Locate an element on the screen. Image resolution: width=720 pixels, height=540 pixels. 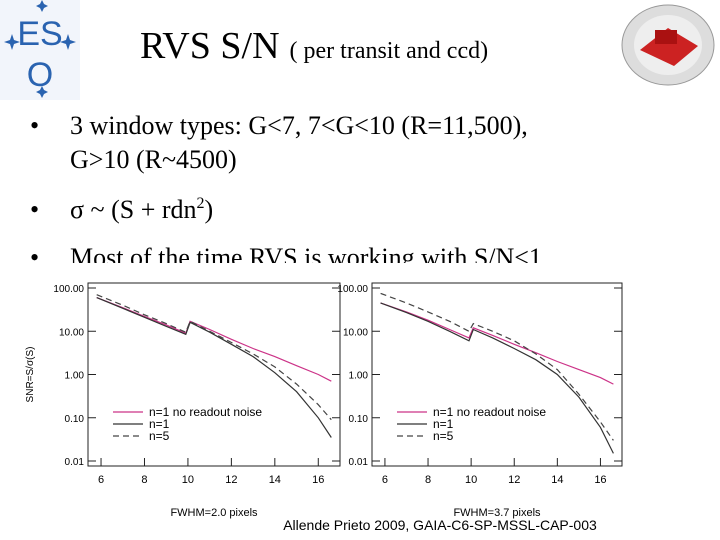
bullet-text: σ ~ (S + rdn2) is located at coordinates (141, 209).